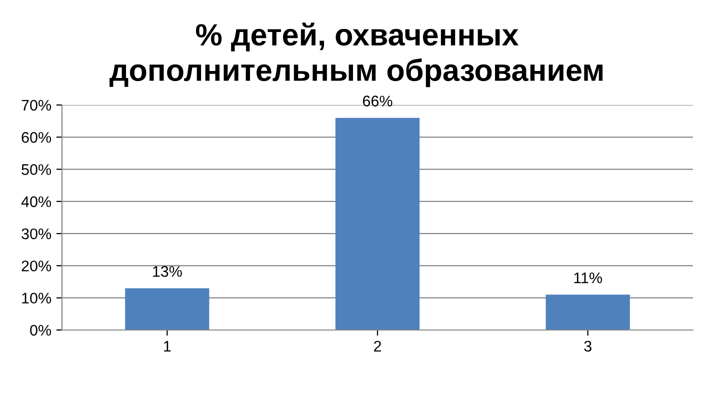 This screenshot has width=714, height=396. What do you see at coordinates (588, 278) in the screenshot?
I see `data-label: 11%` at bounding box center [588, 278].